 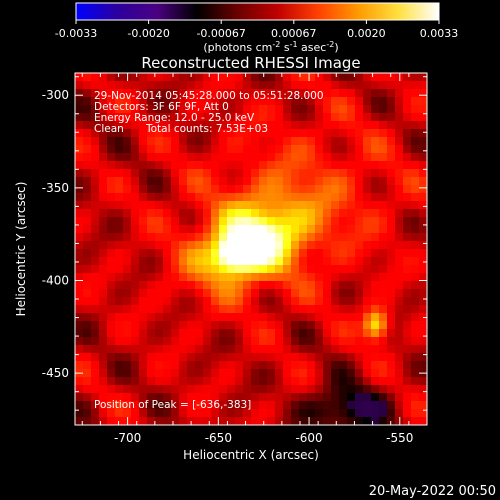 I want to click on colorbar-tick-label: 0.00067, so click(x=294, y=33).